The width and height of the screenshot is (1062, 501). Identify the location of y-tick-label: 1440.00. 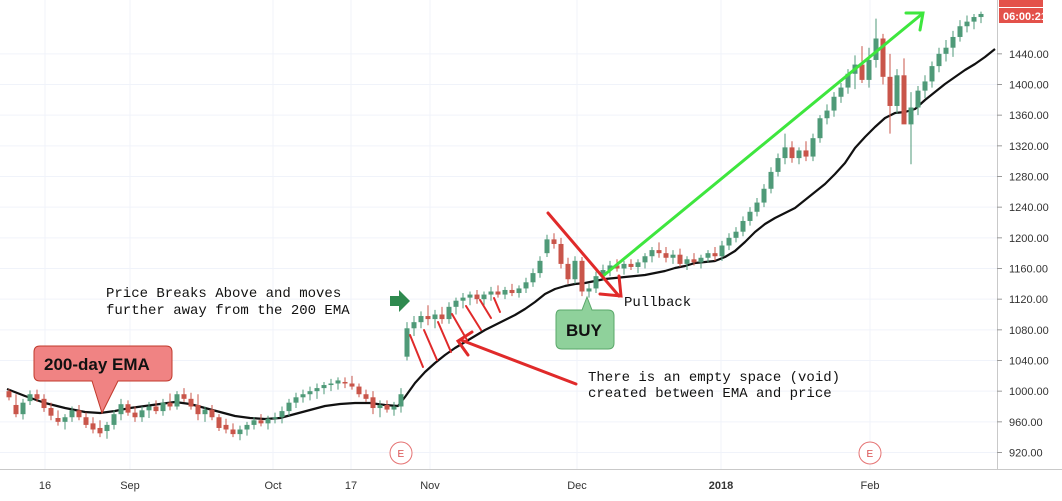
(1029, 55).